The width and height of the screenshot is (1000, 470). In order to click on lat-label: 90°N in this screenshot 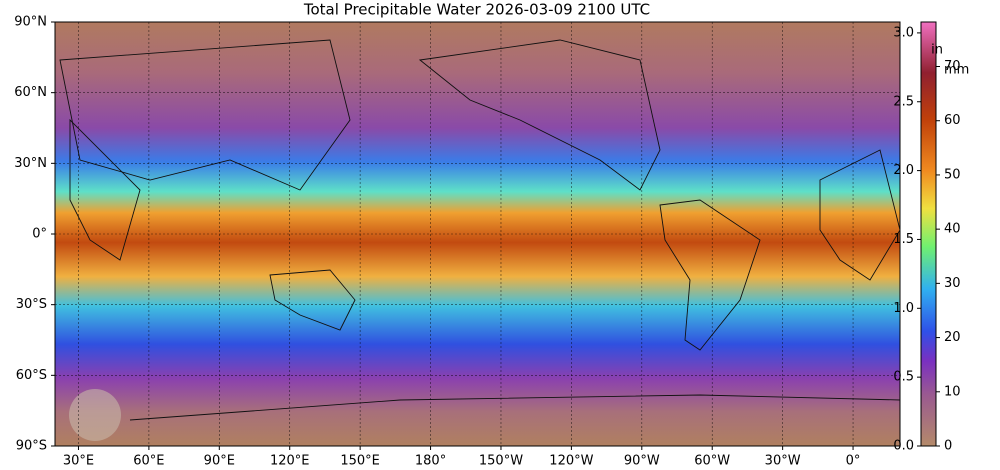, I will do `click(30, 22)`.